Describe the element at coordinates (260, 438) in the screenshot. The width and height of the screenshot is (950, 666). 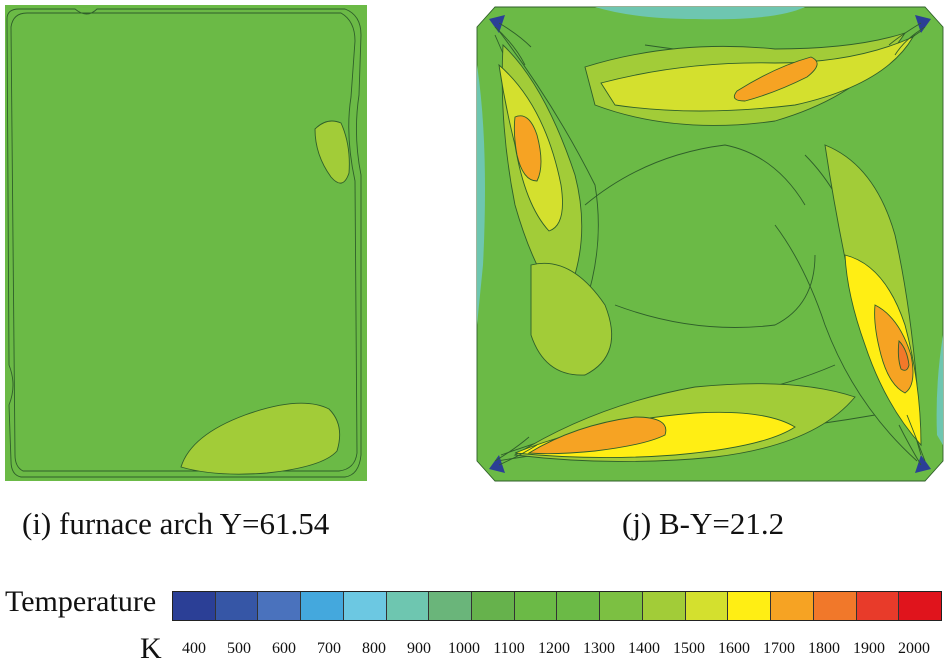
I see `arch-warm-spot-bottom` at that location.